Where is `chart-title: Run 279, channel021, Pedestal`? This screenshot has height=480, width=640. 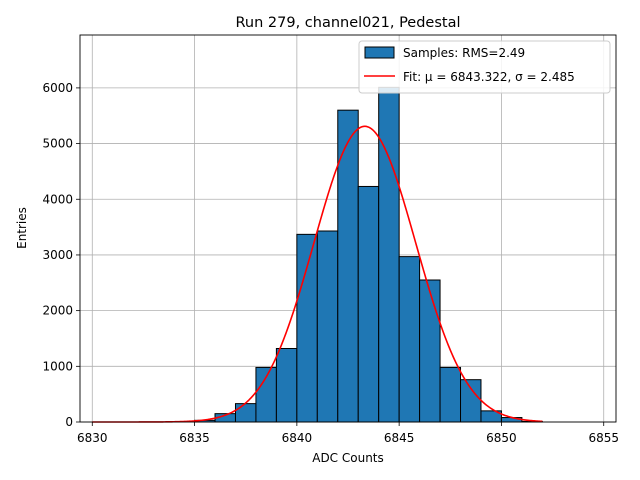
chart-title: Run 279, channel021, Pedestal is located at coordinates (347, 23).